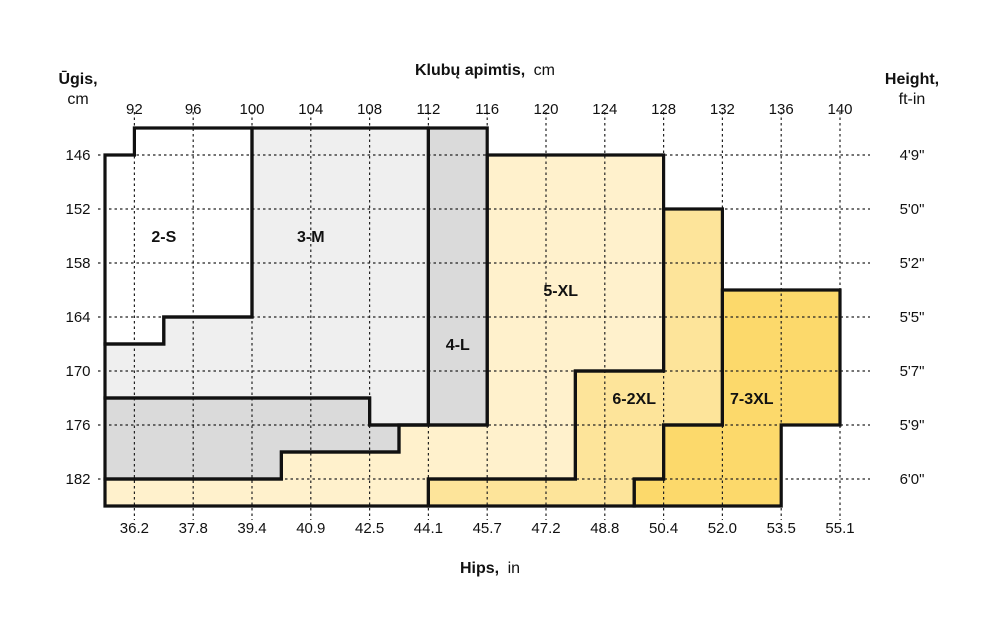  Describe the element at coordinates (663, 528) in the screenshot. I see `bottom-tick-label: 50.4` at that location.